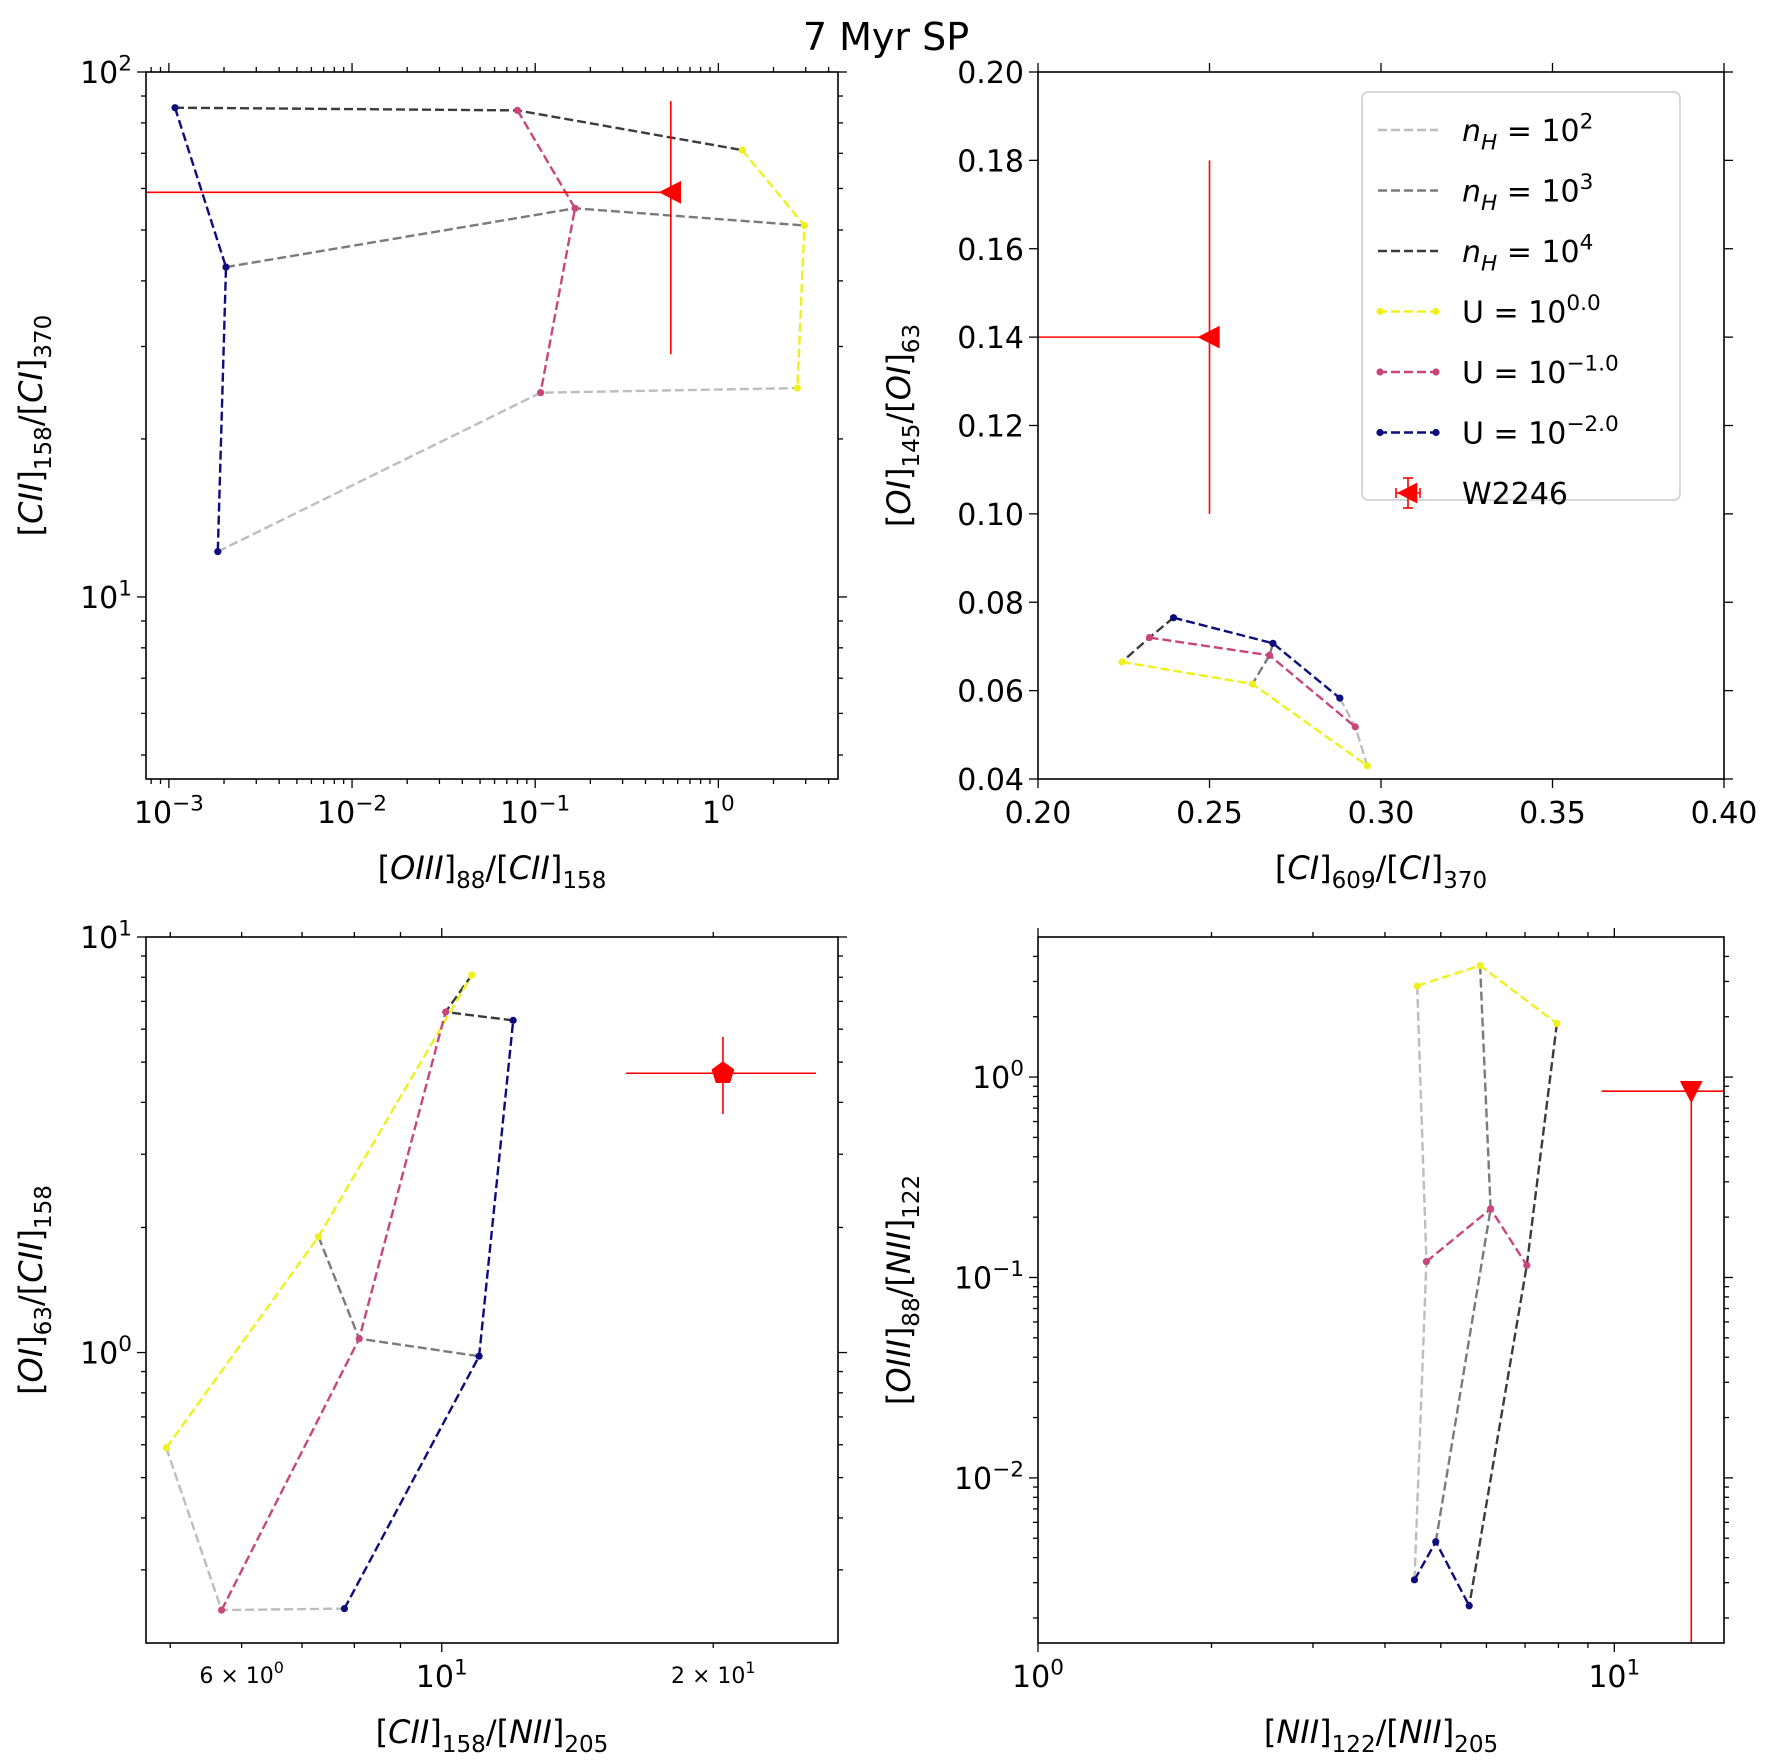 The image size is (1773, 1764). I want to click on text-segment: /[, so click(899, 1285).